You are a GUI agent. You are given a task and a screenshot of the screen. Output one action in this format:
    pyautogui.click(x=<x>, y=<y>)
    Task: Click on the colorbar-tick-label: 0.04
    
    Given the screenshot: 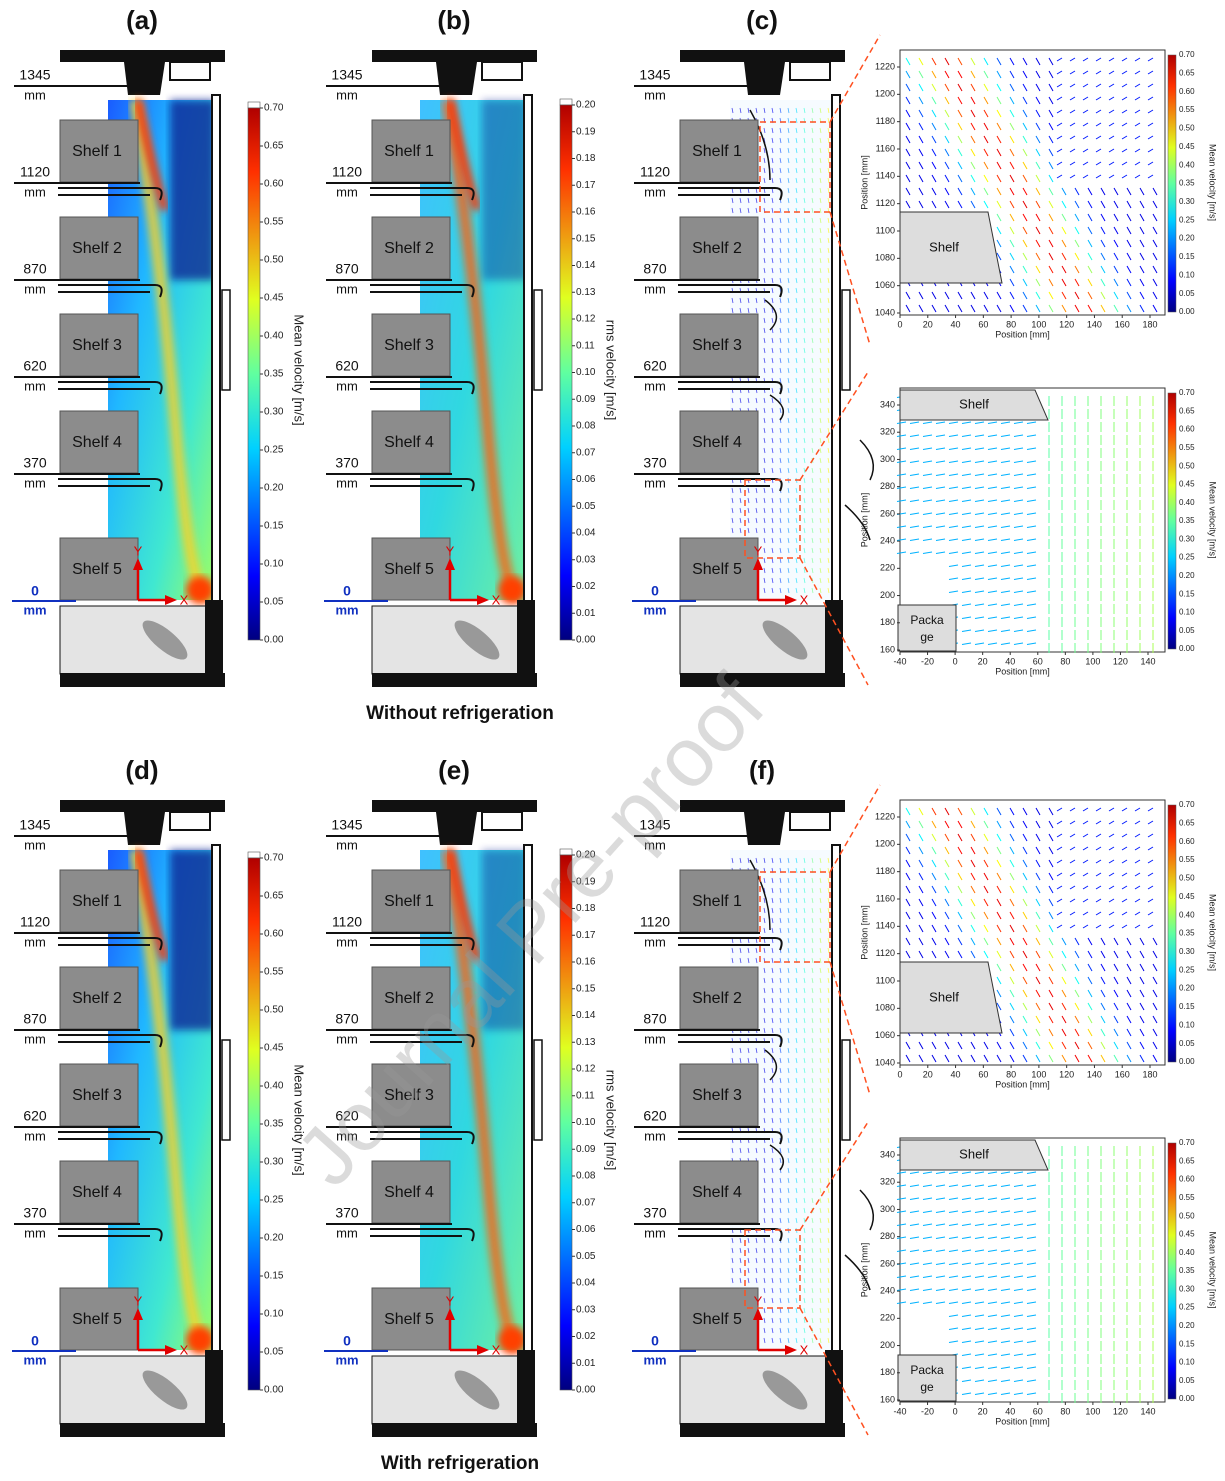 What is the action you would take?
    pyautogui.click(x=586, y=533)
    